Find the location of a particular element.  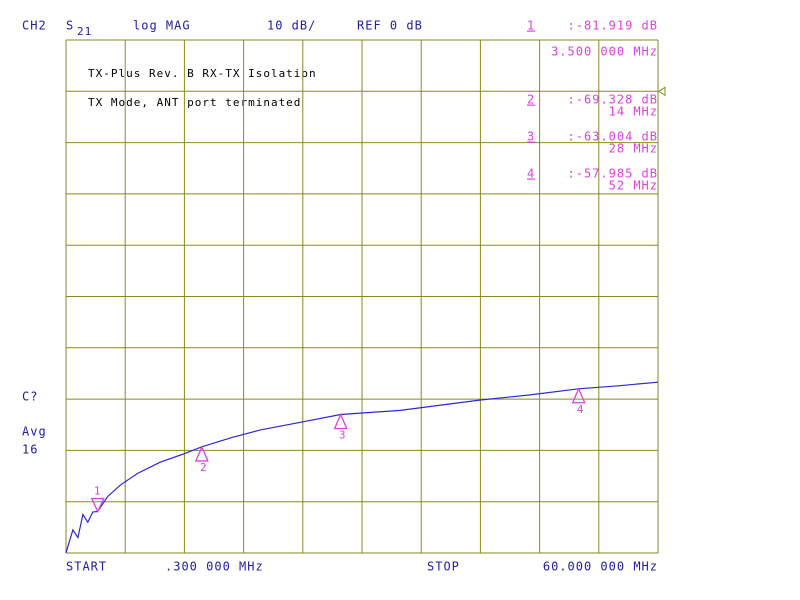

marker-id: 4 is located at coordinates (581, 409).